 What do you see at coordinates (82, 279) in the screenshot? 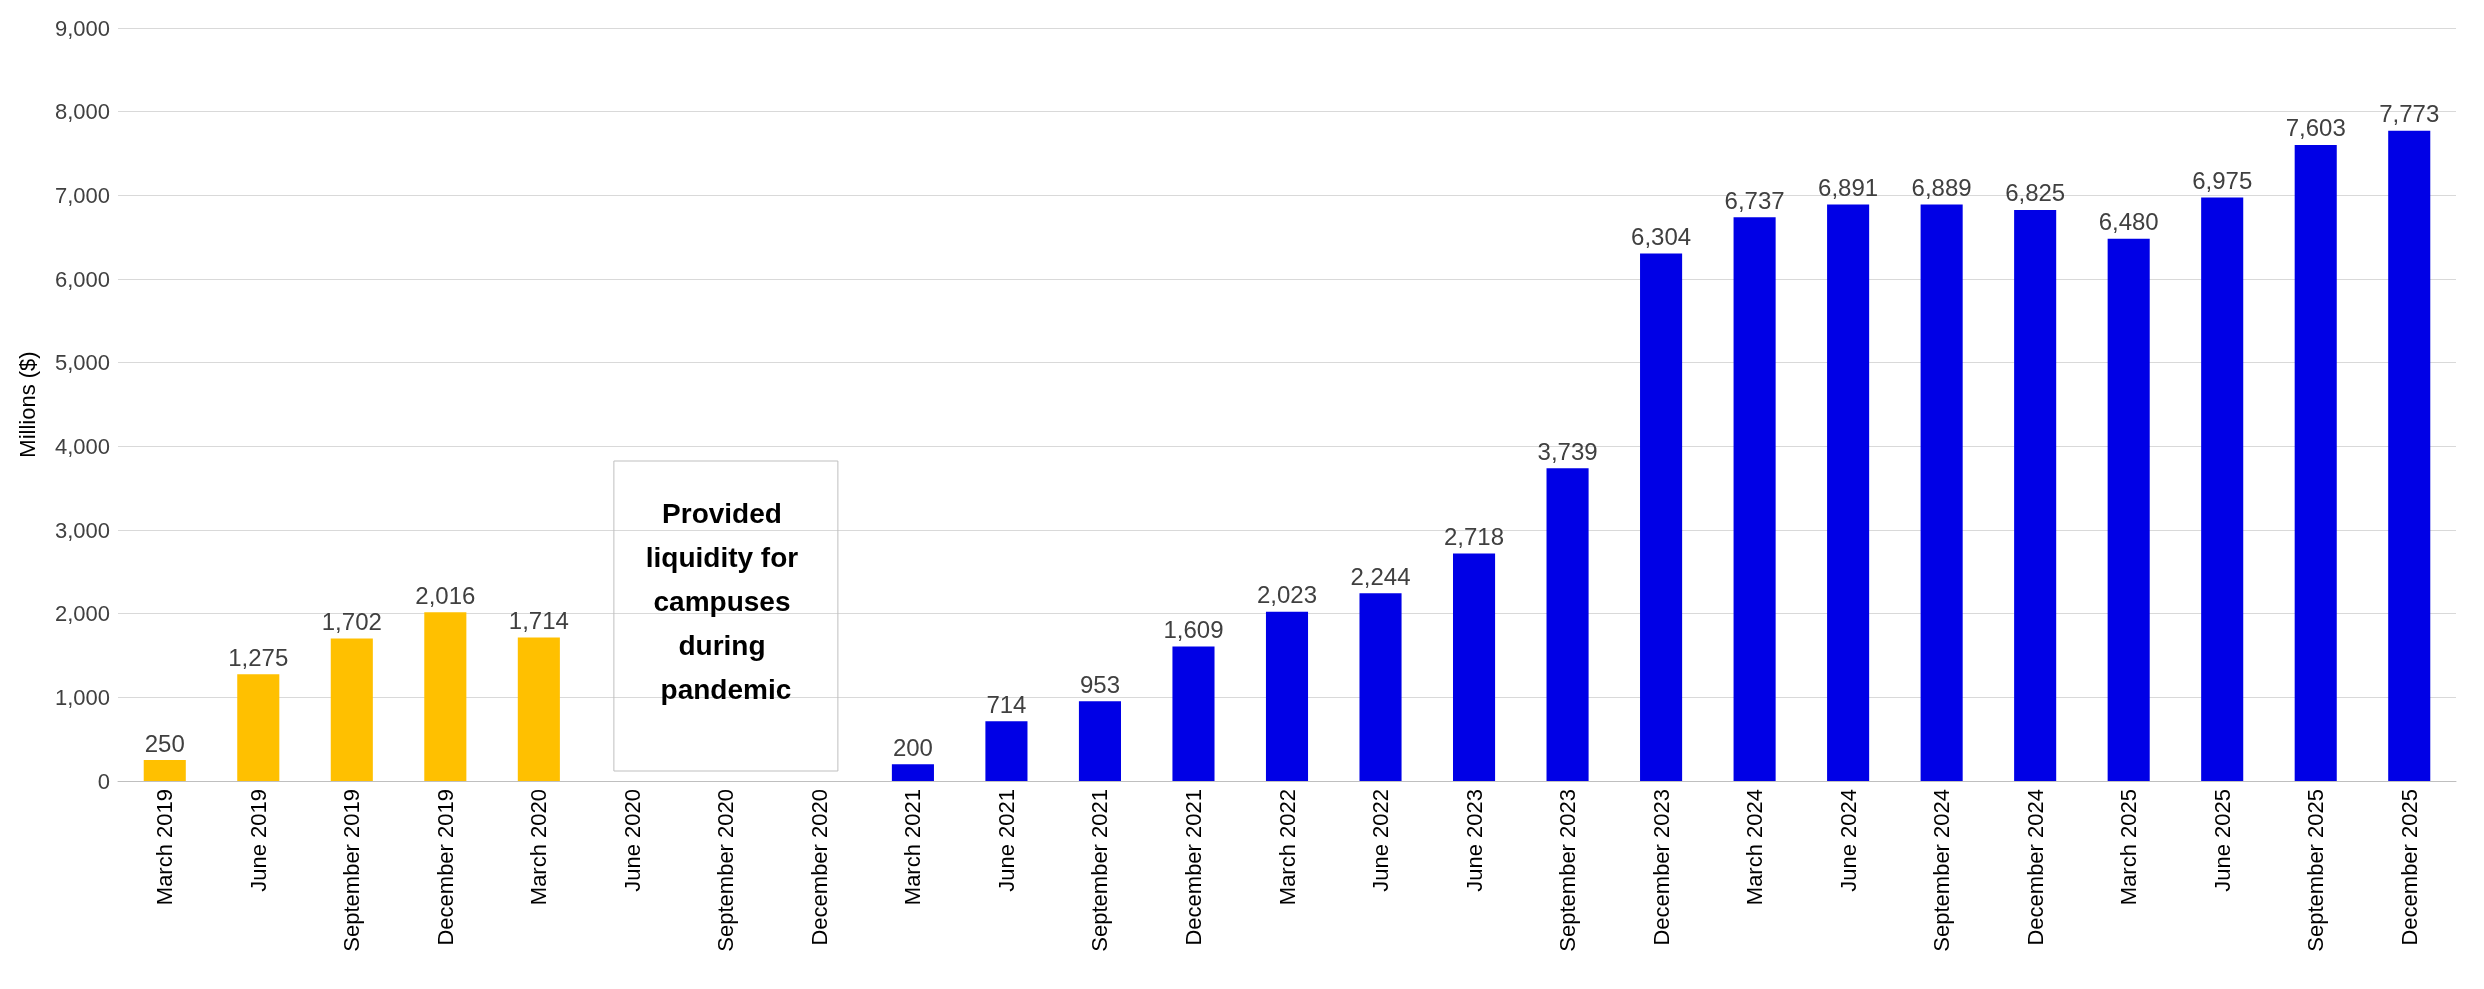
I see `y-tick-label: 6,000` at bounding box center [82, 279].